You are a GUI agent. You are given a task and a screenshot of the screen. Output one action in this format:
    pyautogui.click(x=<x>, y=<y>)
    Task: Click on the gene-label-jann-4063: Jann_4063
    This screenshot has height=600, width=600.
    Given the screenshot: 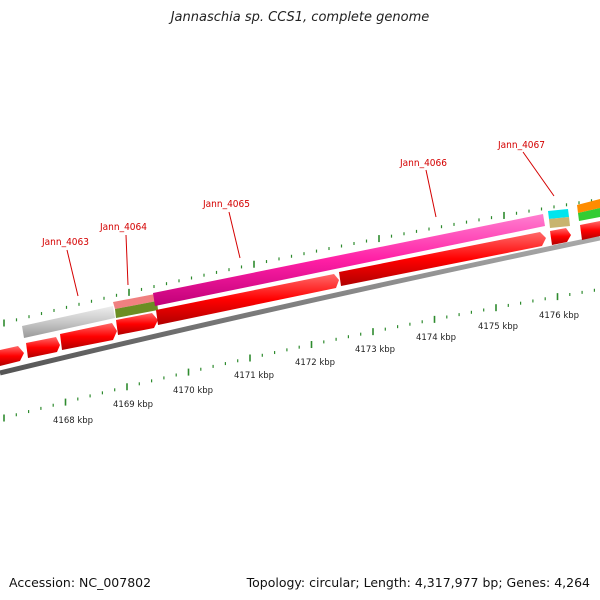 What is the action you would take?
    pyautogui.click(x=65, y=242)
    